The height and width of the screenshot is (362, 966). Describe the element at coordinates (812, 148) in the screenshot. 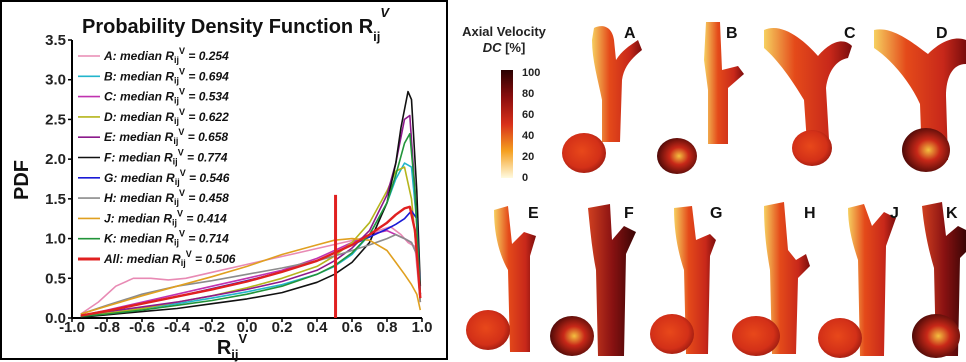

I see `cross-section-c` at that location.